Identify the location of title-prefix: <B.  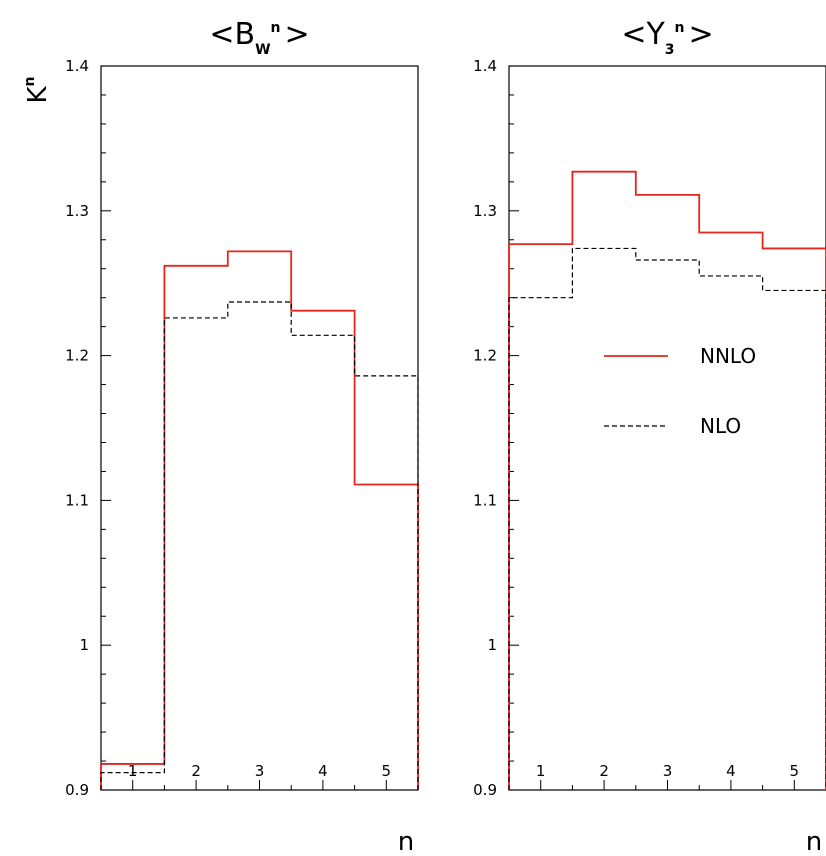
(232, 34).